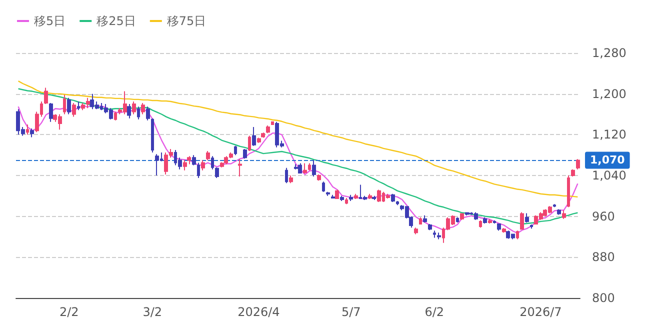 The width and height of the screenshot is (650, 333). Describe the element at coordinates (609, 93) in the screenshot. I see `y-tick-label: 1,200` at that location.